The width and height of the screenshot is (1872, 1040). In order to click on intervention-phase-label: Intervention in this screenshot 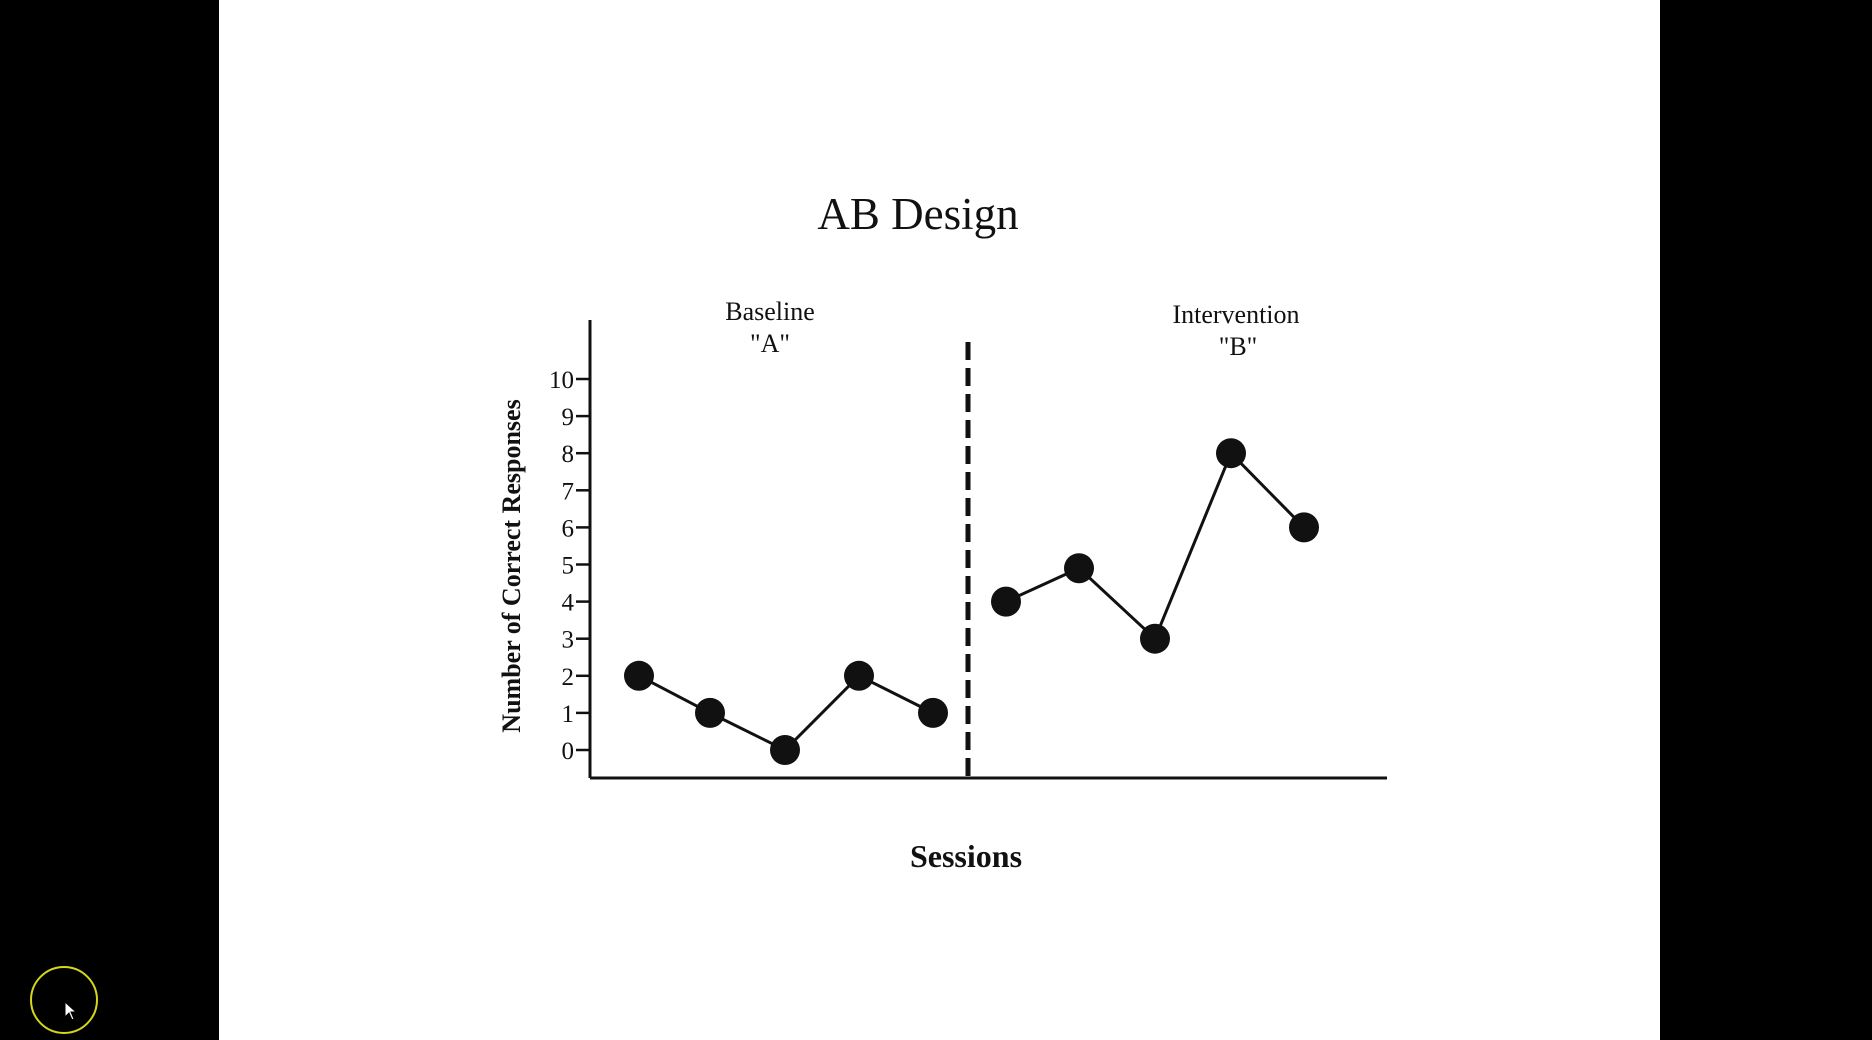, I will do `click(1235, 314)`.